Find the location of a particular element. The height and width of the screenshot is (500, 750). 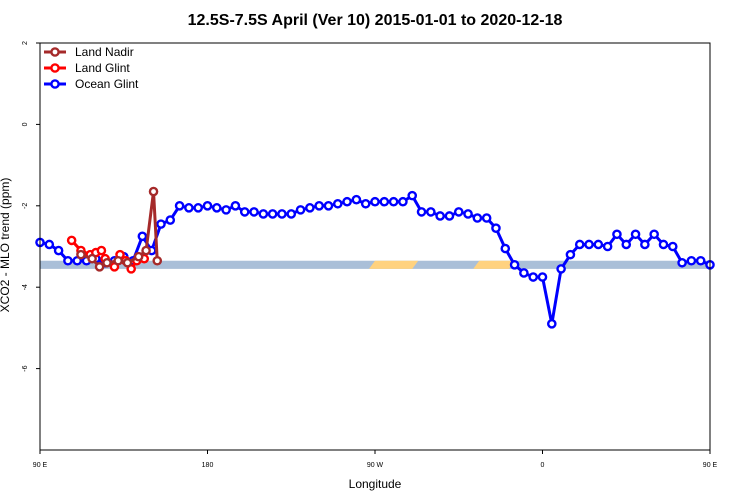

legend-label: Land Glint is located at coordinates (102, 68).